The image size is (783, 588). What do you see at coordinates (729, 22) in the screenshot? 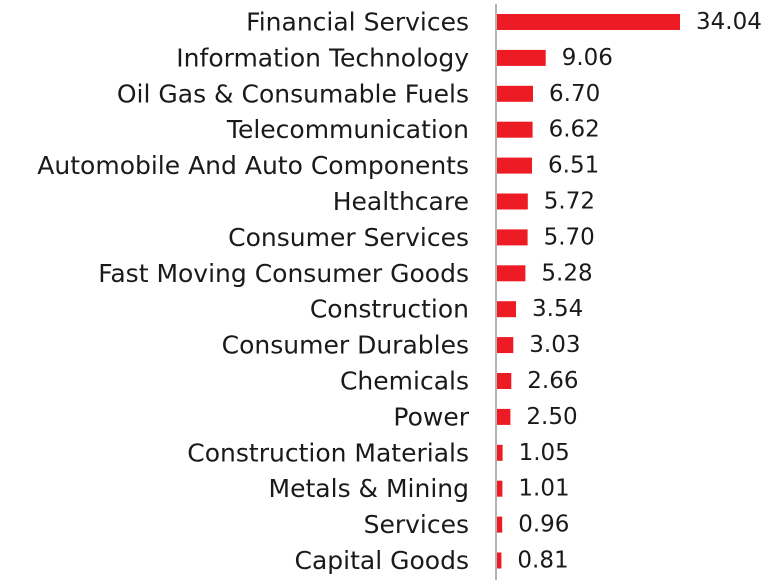
I see `value-label: 34.04` at bounding box center [729, 22].